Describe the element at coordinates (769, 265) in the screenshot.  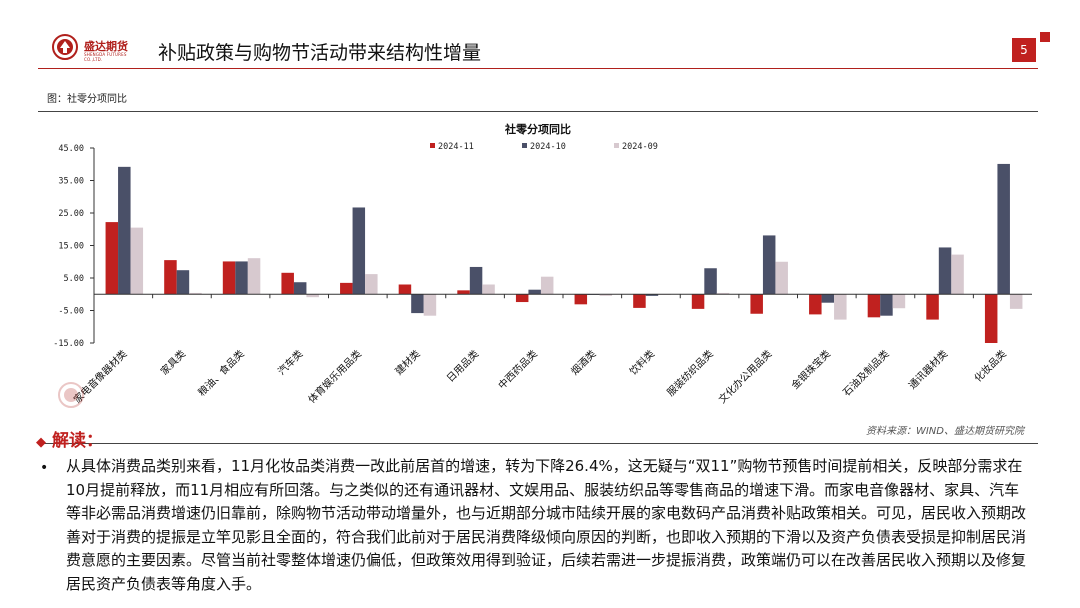
I see `bar-2024-10-文化办公用品类` at that location.